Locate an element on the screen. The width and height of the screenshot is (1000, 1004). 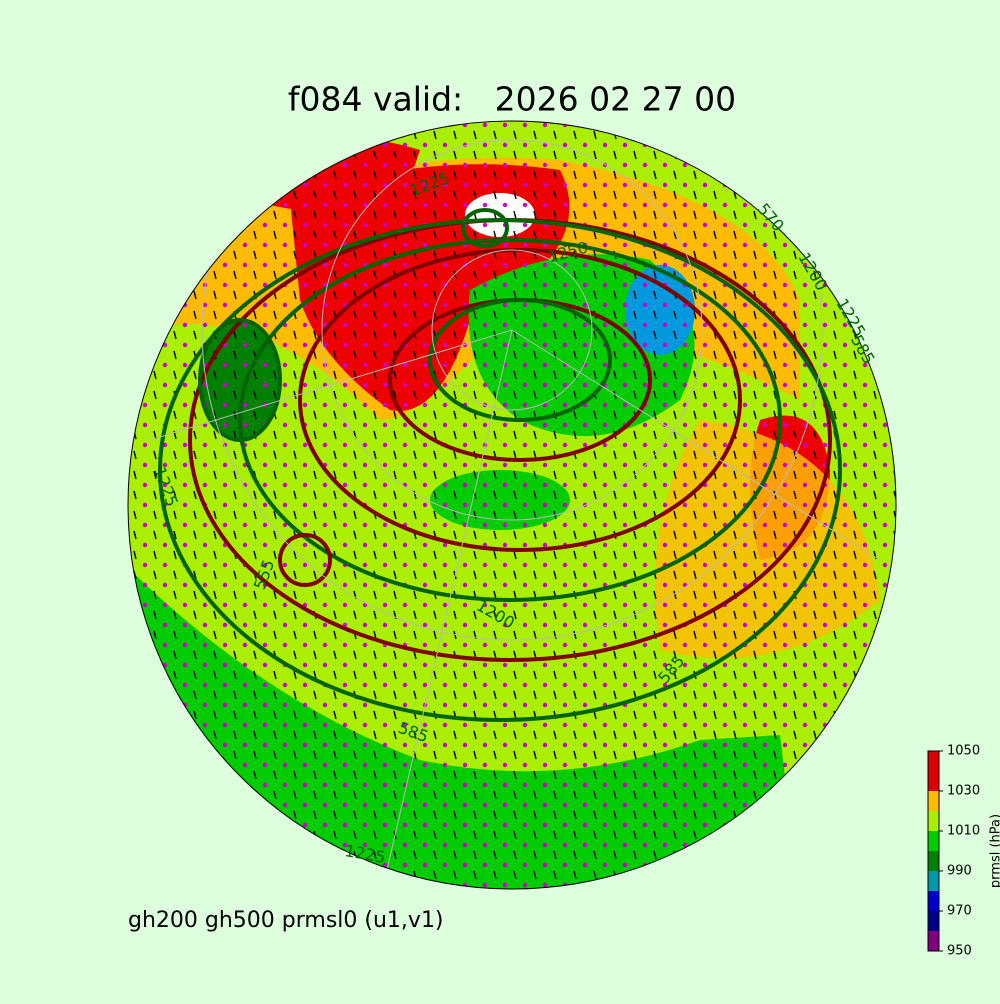
colorbar-tick-label: 990 is located at coordinates (959, 871).